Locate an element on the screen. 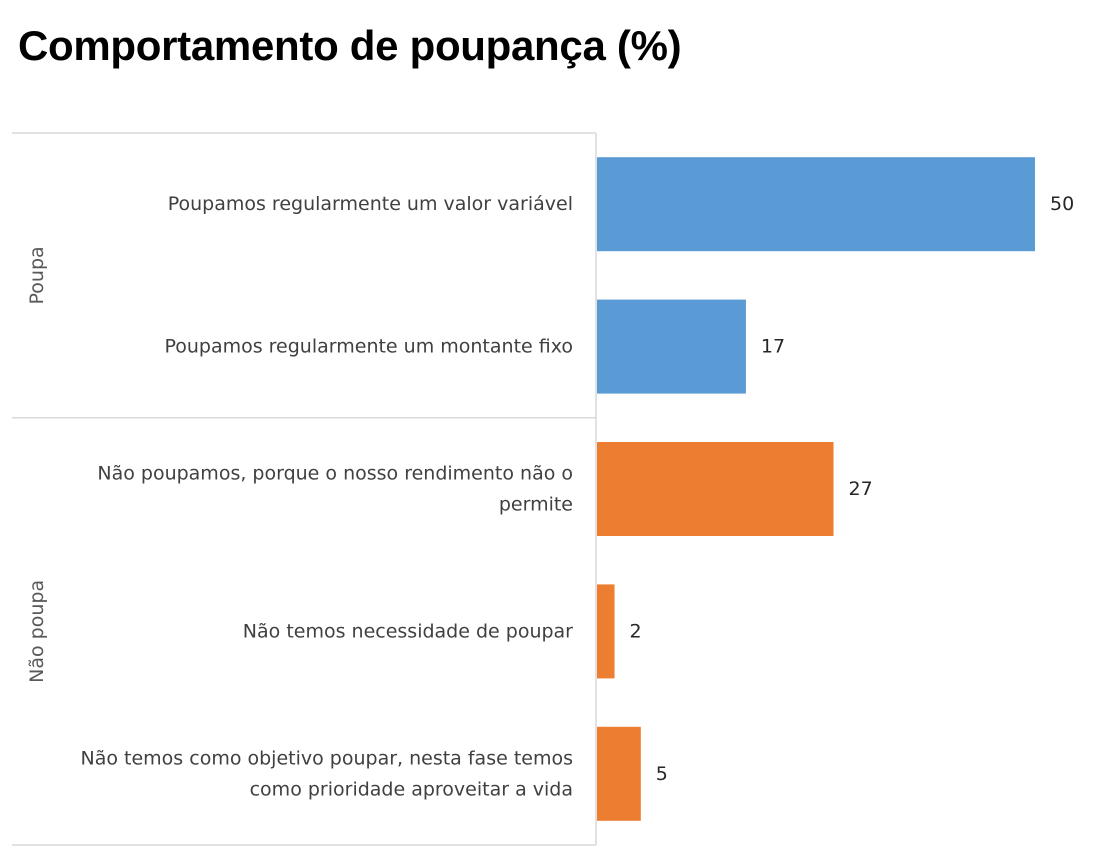 This screenshot has width=1108, height=850. category-label-1-2-line1: como prioridade aproveitar a vida is located at coordinates (411, 789).